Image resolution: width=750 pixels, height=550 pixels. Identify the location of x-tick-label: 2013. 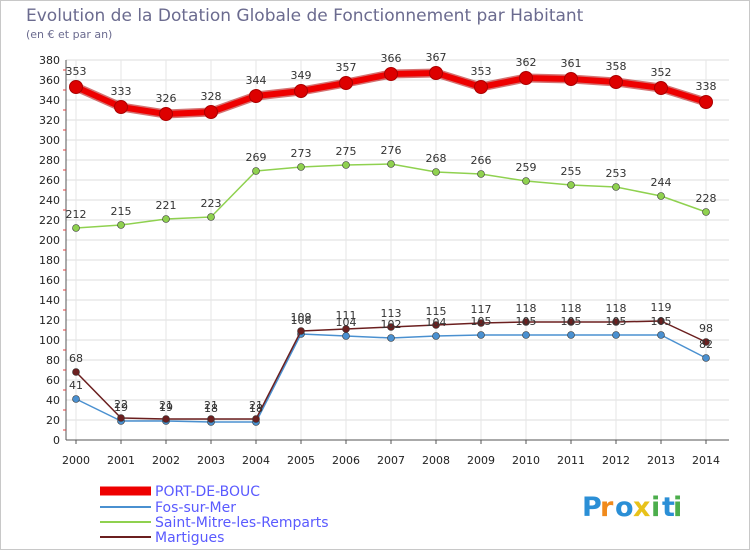
(661, 460).